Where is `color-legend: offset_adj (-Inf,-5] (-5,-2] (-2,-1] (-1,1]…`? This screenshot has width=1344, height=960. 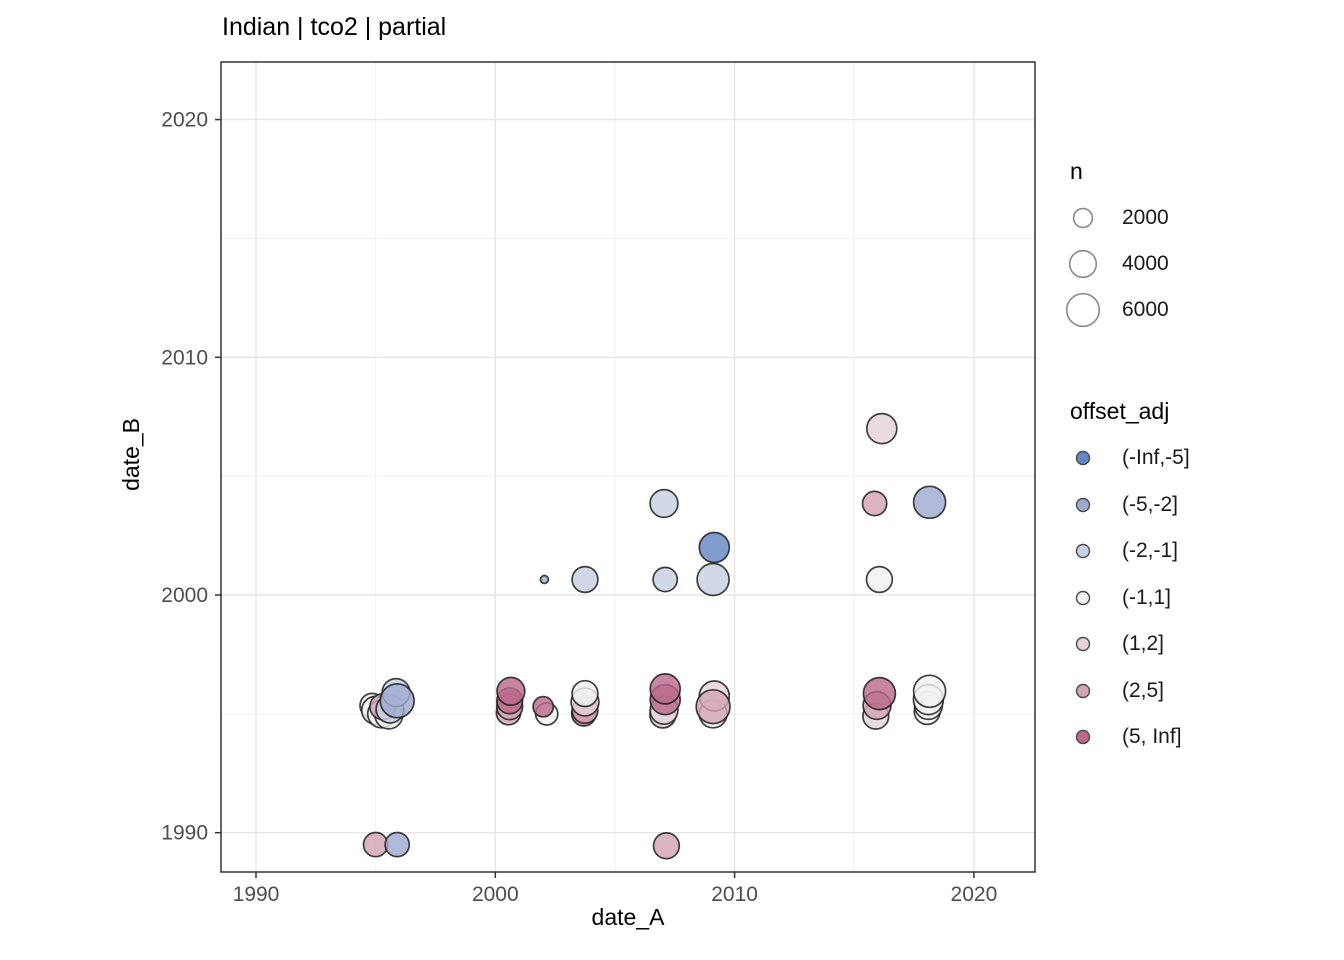 color-legend: offset_adj (-Inf,-5] (-5,-2] (-2,-1] (-1,1]… is located at coordinates (1199, 579).